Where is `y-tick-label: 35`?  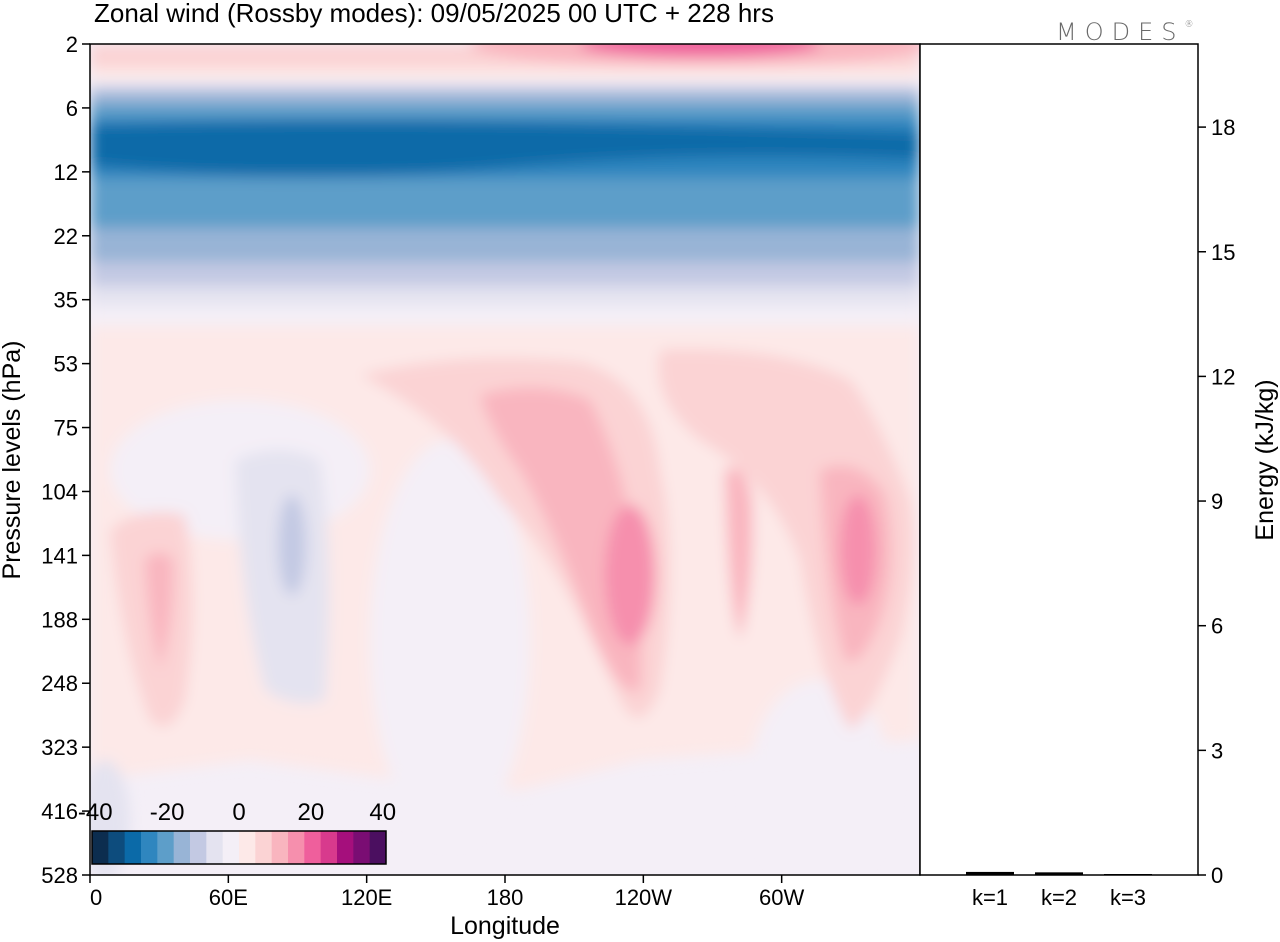
y-tick-label: 35 is located at coordinates (66, 300).